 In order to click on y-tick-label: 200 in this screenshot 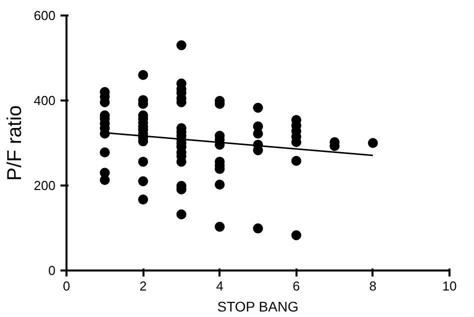, I will do `click(45, 185)`.